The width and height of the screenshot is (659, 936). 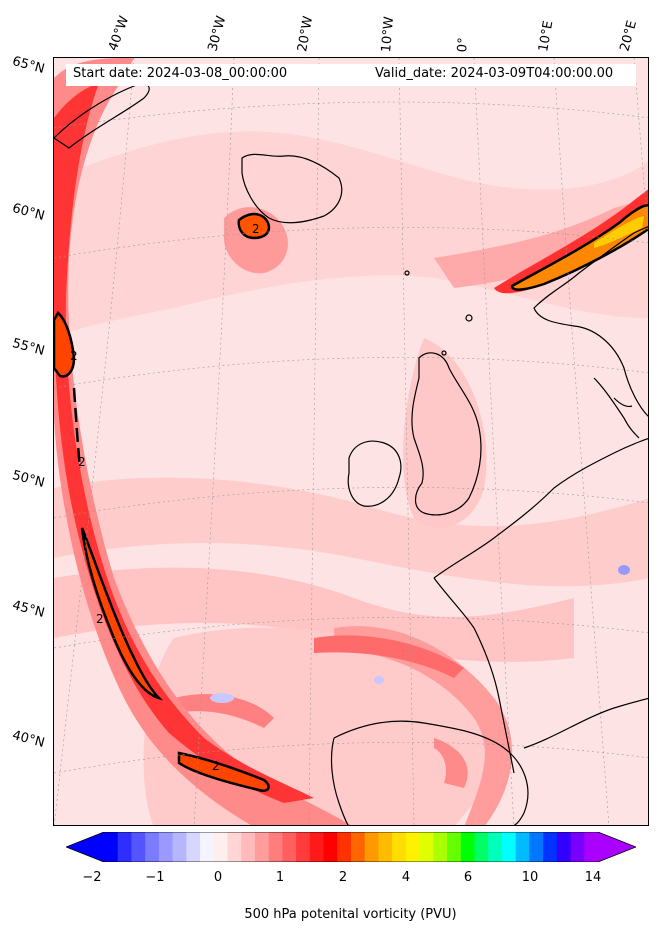 I want to click on contour-label-west-2: 2, so click(x=82, y=462).